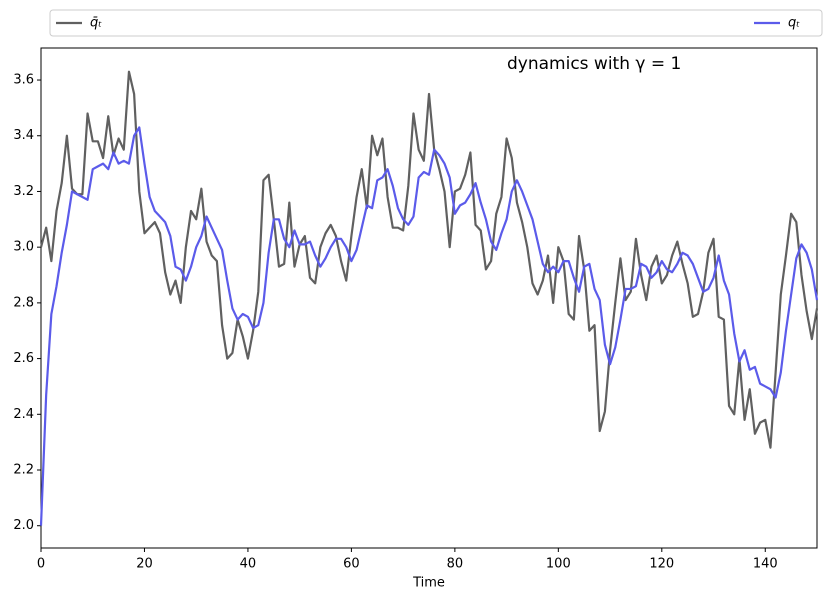 This screenshot has width=826, height=602. What do you see at coordinates (23, 358) in the screenshot?
I see `y-tick-label: 2.6` at bounding box center [23, 358].